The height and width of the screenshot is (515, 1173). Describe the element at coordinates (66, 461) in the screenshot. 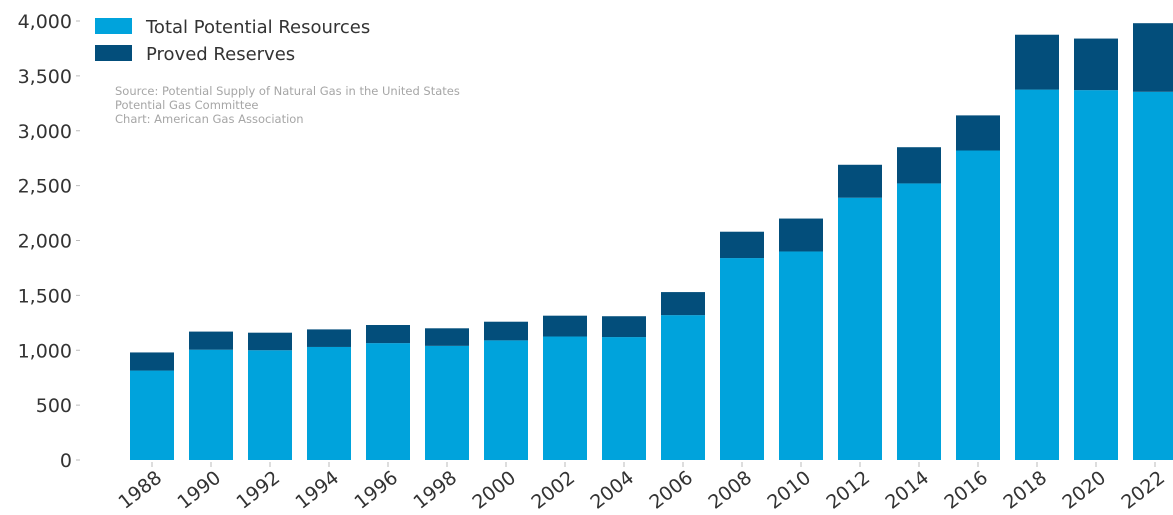

I see `y-tick-label: 0` at that location.